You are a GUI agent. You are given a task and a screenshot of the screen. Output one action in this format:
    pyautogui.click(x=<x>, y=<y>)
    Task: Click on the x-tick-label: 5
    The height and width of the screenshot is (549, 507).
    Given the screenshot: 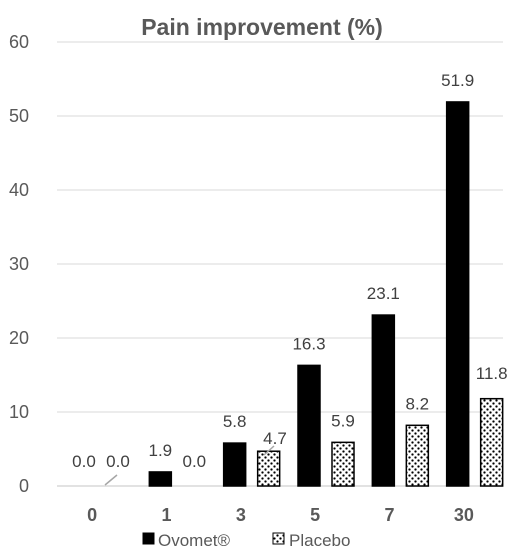 What is the action you would take?
    pyautogui.click(x=315, y=515)
    